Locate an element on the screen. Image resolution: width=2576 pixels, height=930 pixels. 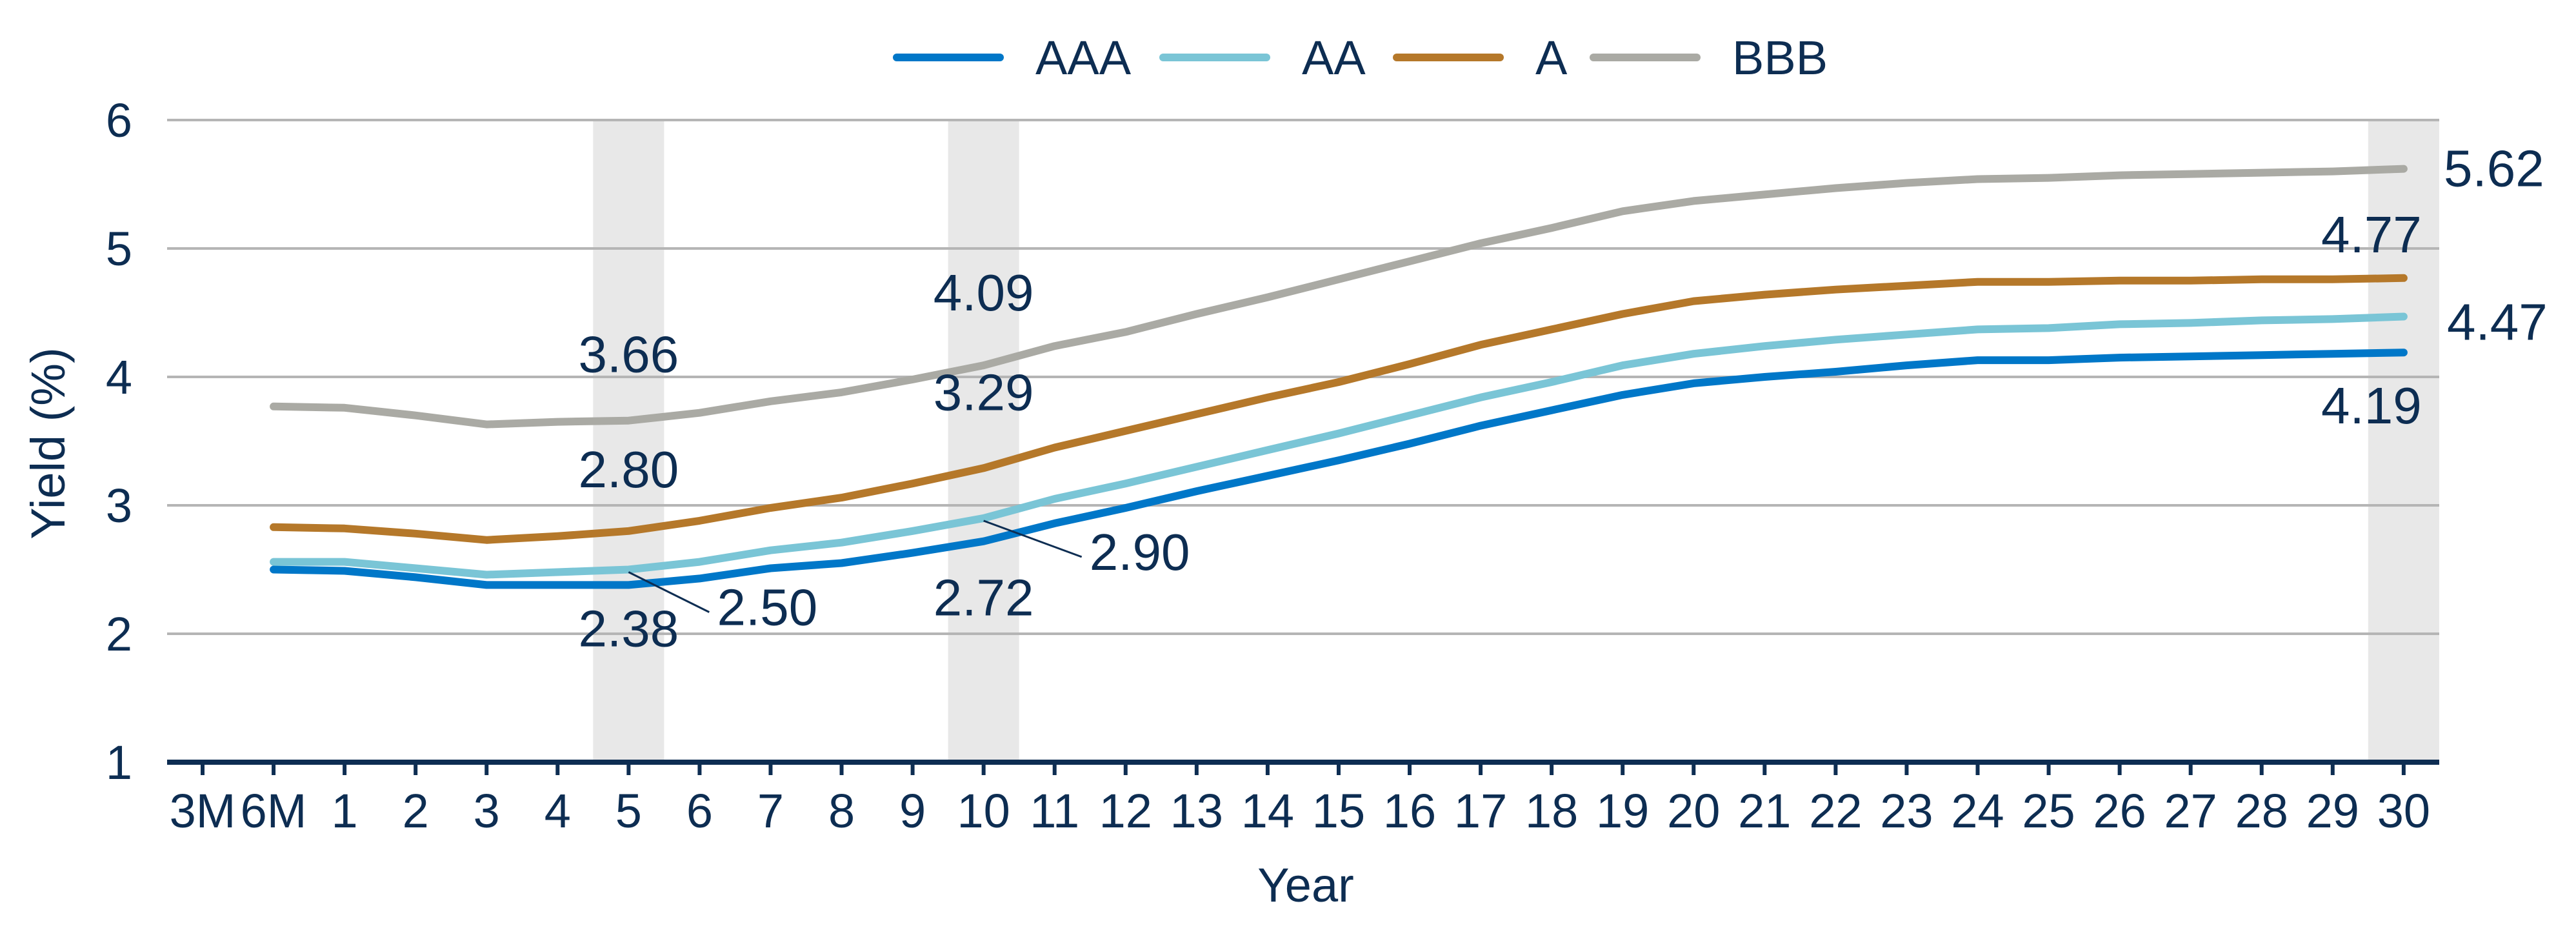
legend-label-a: A is located at coordinates (1551, 58).